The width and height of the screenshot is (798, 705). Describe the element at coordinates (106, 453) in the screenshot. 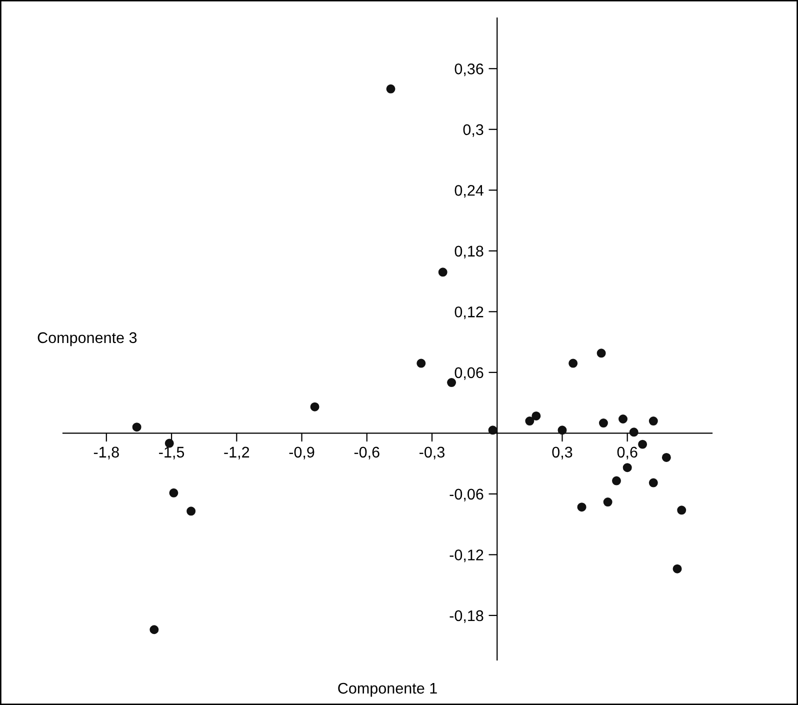

I see `x-tick-label: -1,8` at that location.